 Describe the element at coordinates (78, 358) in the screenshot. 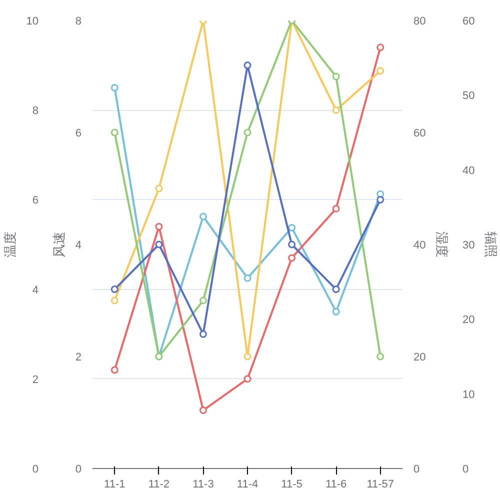

I see `y-tick-label: 2` at that location.